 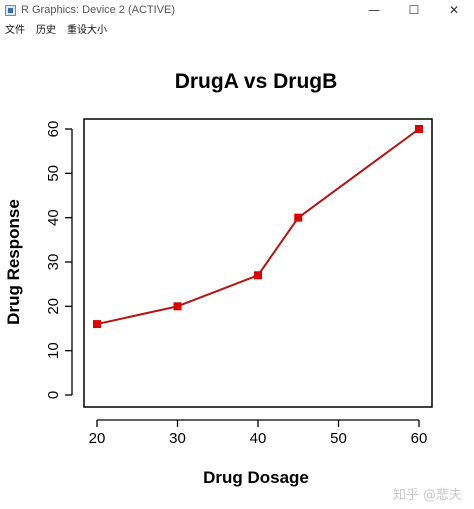 I want to click on window-controls: — ☐ ✕, so click(x=414, y=10).